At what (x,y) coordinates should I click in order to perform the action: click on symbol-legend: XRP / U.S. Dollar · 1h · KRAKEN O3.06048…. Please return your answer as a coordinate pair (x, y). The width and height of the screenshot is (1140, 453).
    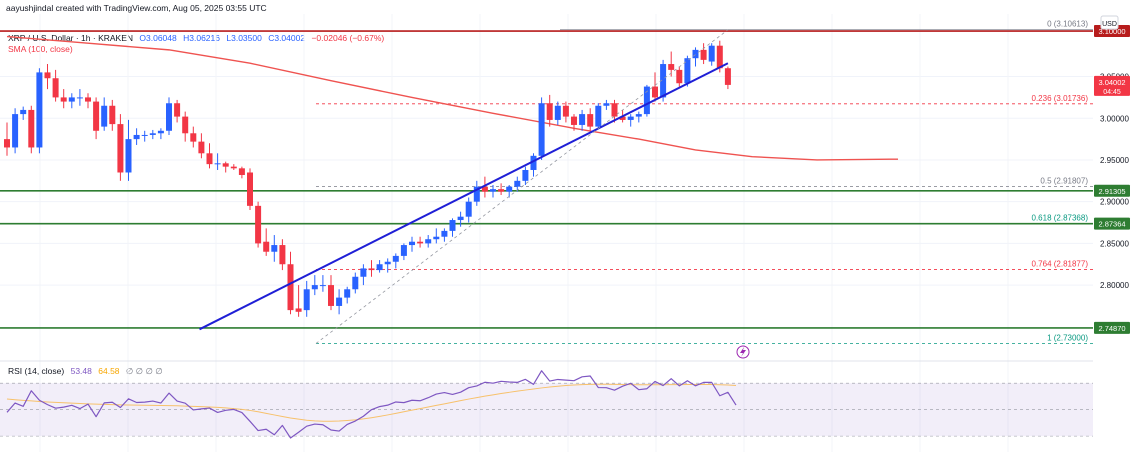
    Looking at the image, I should click on (198, 38).